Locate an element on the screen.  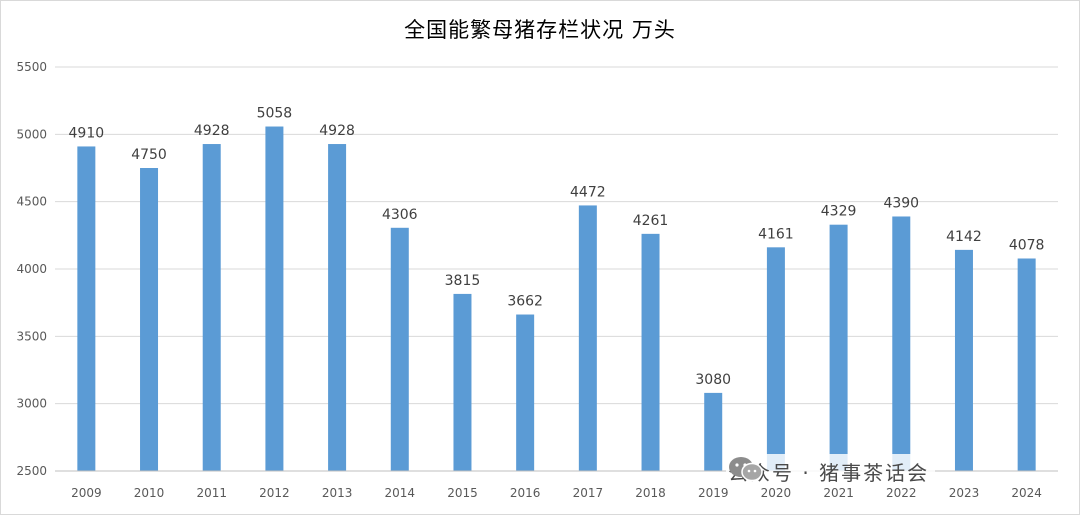
data-label-2018: 4261 is located at coordinates (651, 221).